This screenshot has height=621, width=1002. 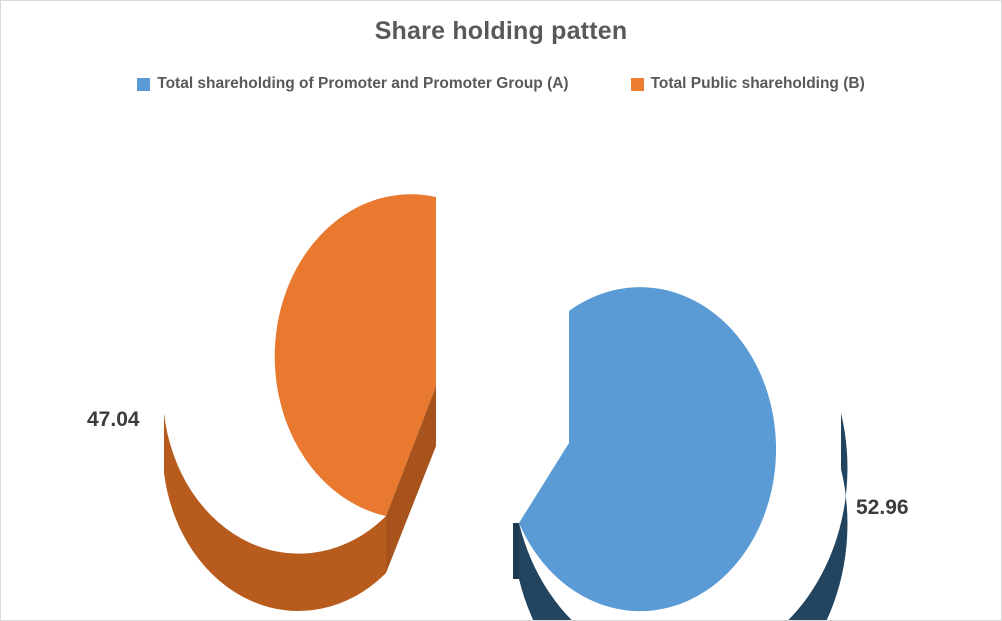 What do you see at coordinates (757, 83) in the screenshot?
I see `legend-label-public: Total Public shareholding (B)` at bounding box center [757, 83].